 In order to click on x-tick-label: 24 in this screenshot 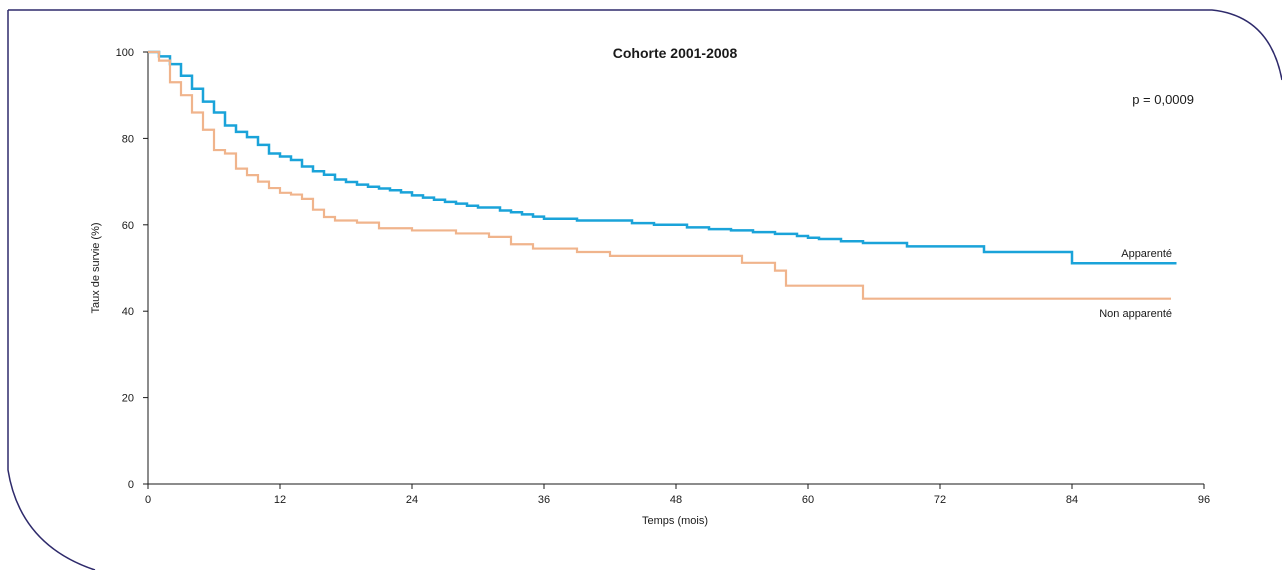, I will do `click(412, 500)`.